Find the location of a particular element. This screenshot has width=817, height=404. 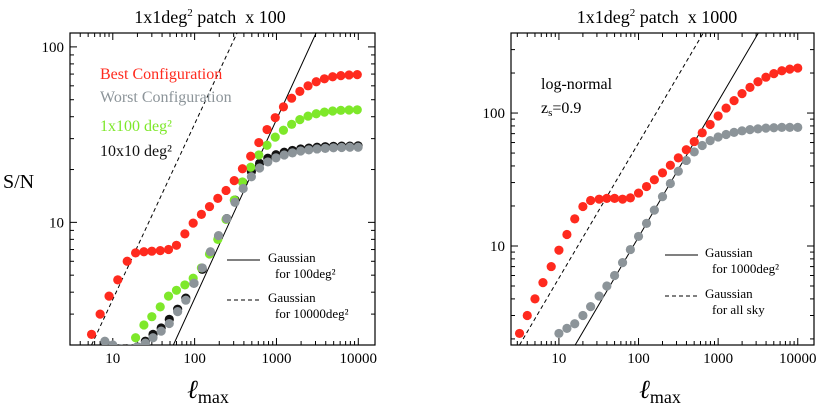

left-panel-title: 1x1deg2 patch x 100 is located at coordinates (209, 17).